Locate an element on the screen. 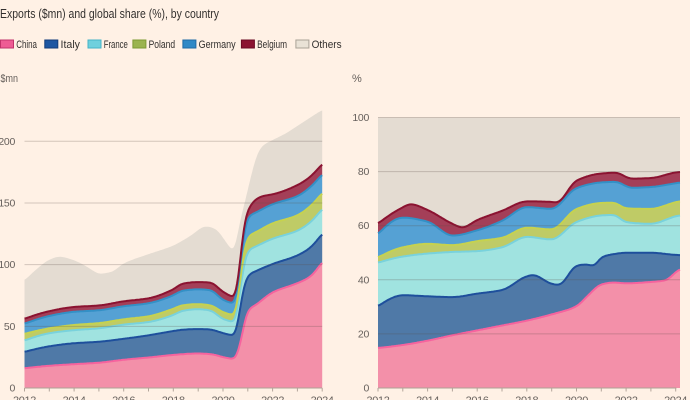 This screenshot has width=690, height=400. svg-text: Germany is located at coordinates (217, 45).